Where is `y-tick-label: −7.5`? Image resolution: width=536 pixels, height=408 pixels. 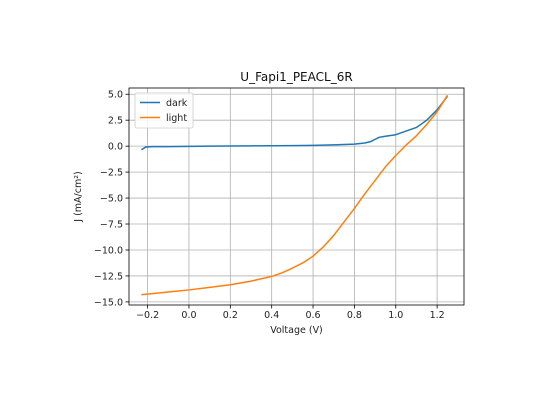 y-tick-label: −7.5 is located at coordinates (111, 224).